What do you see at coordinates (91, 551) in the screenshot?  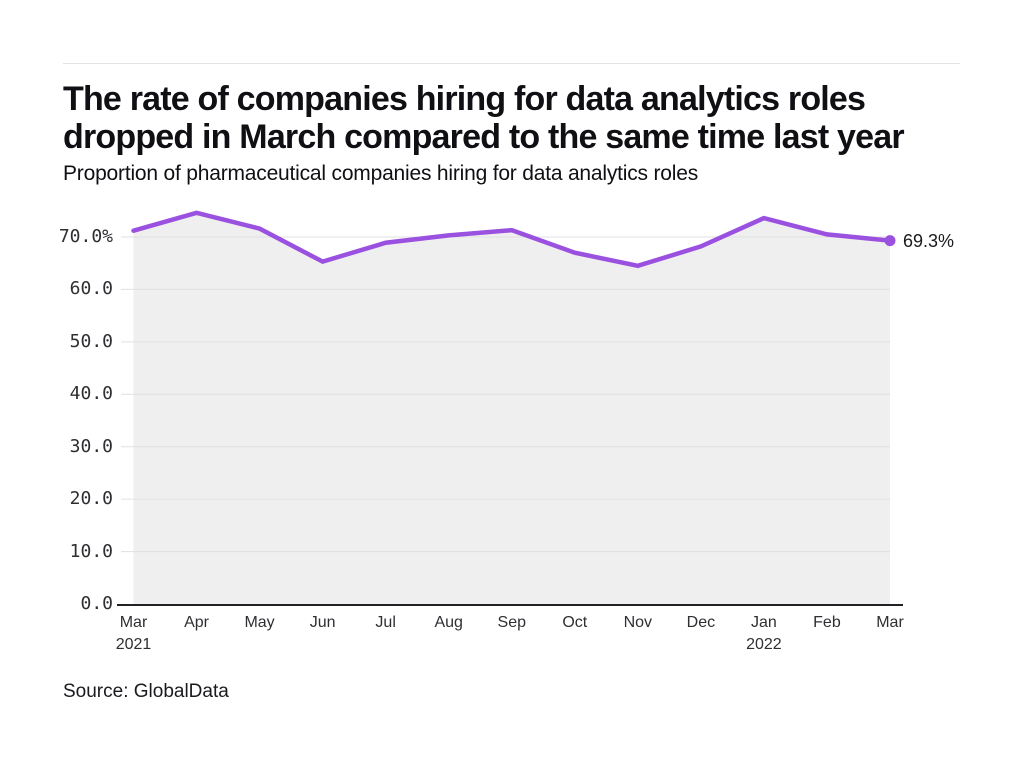 I see `y-tick-label: 10.0` at bounding box center [91, 551].